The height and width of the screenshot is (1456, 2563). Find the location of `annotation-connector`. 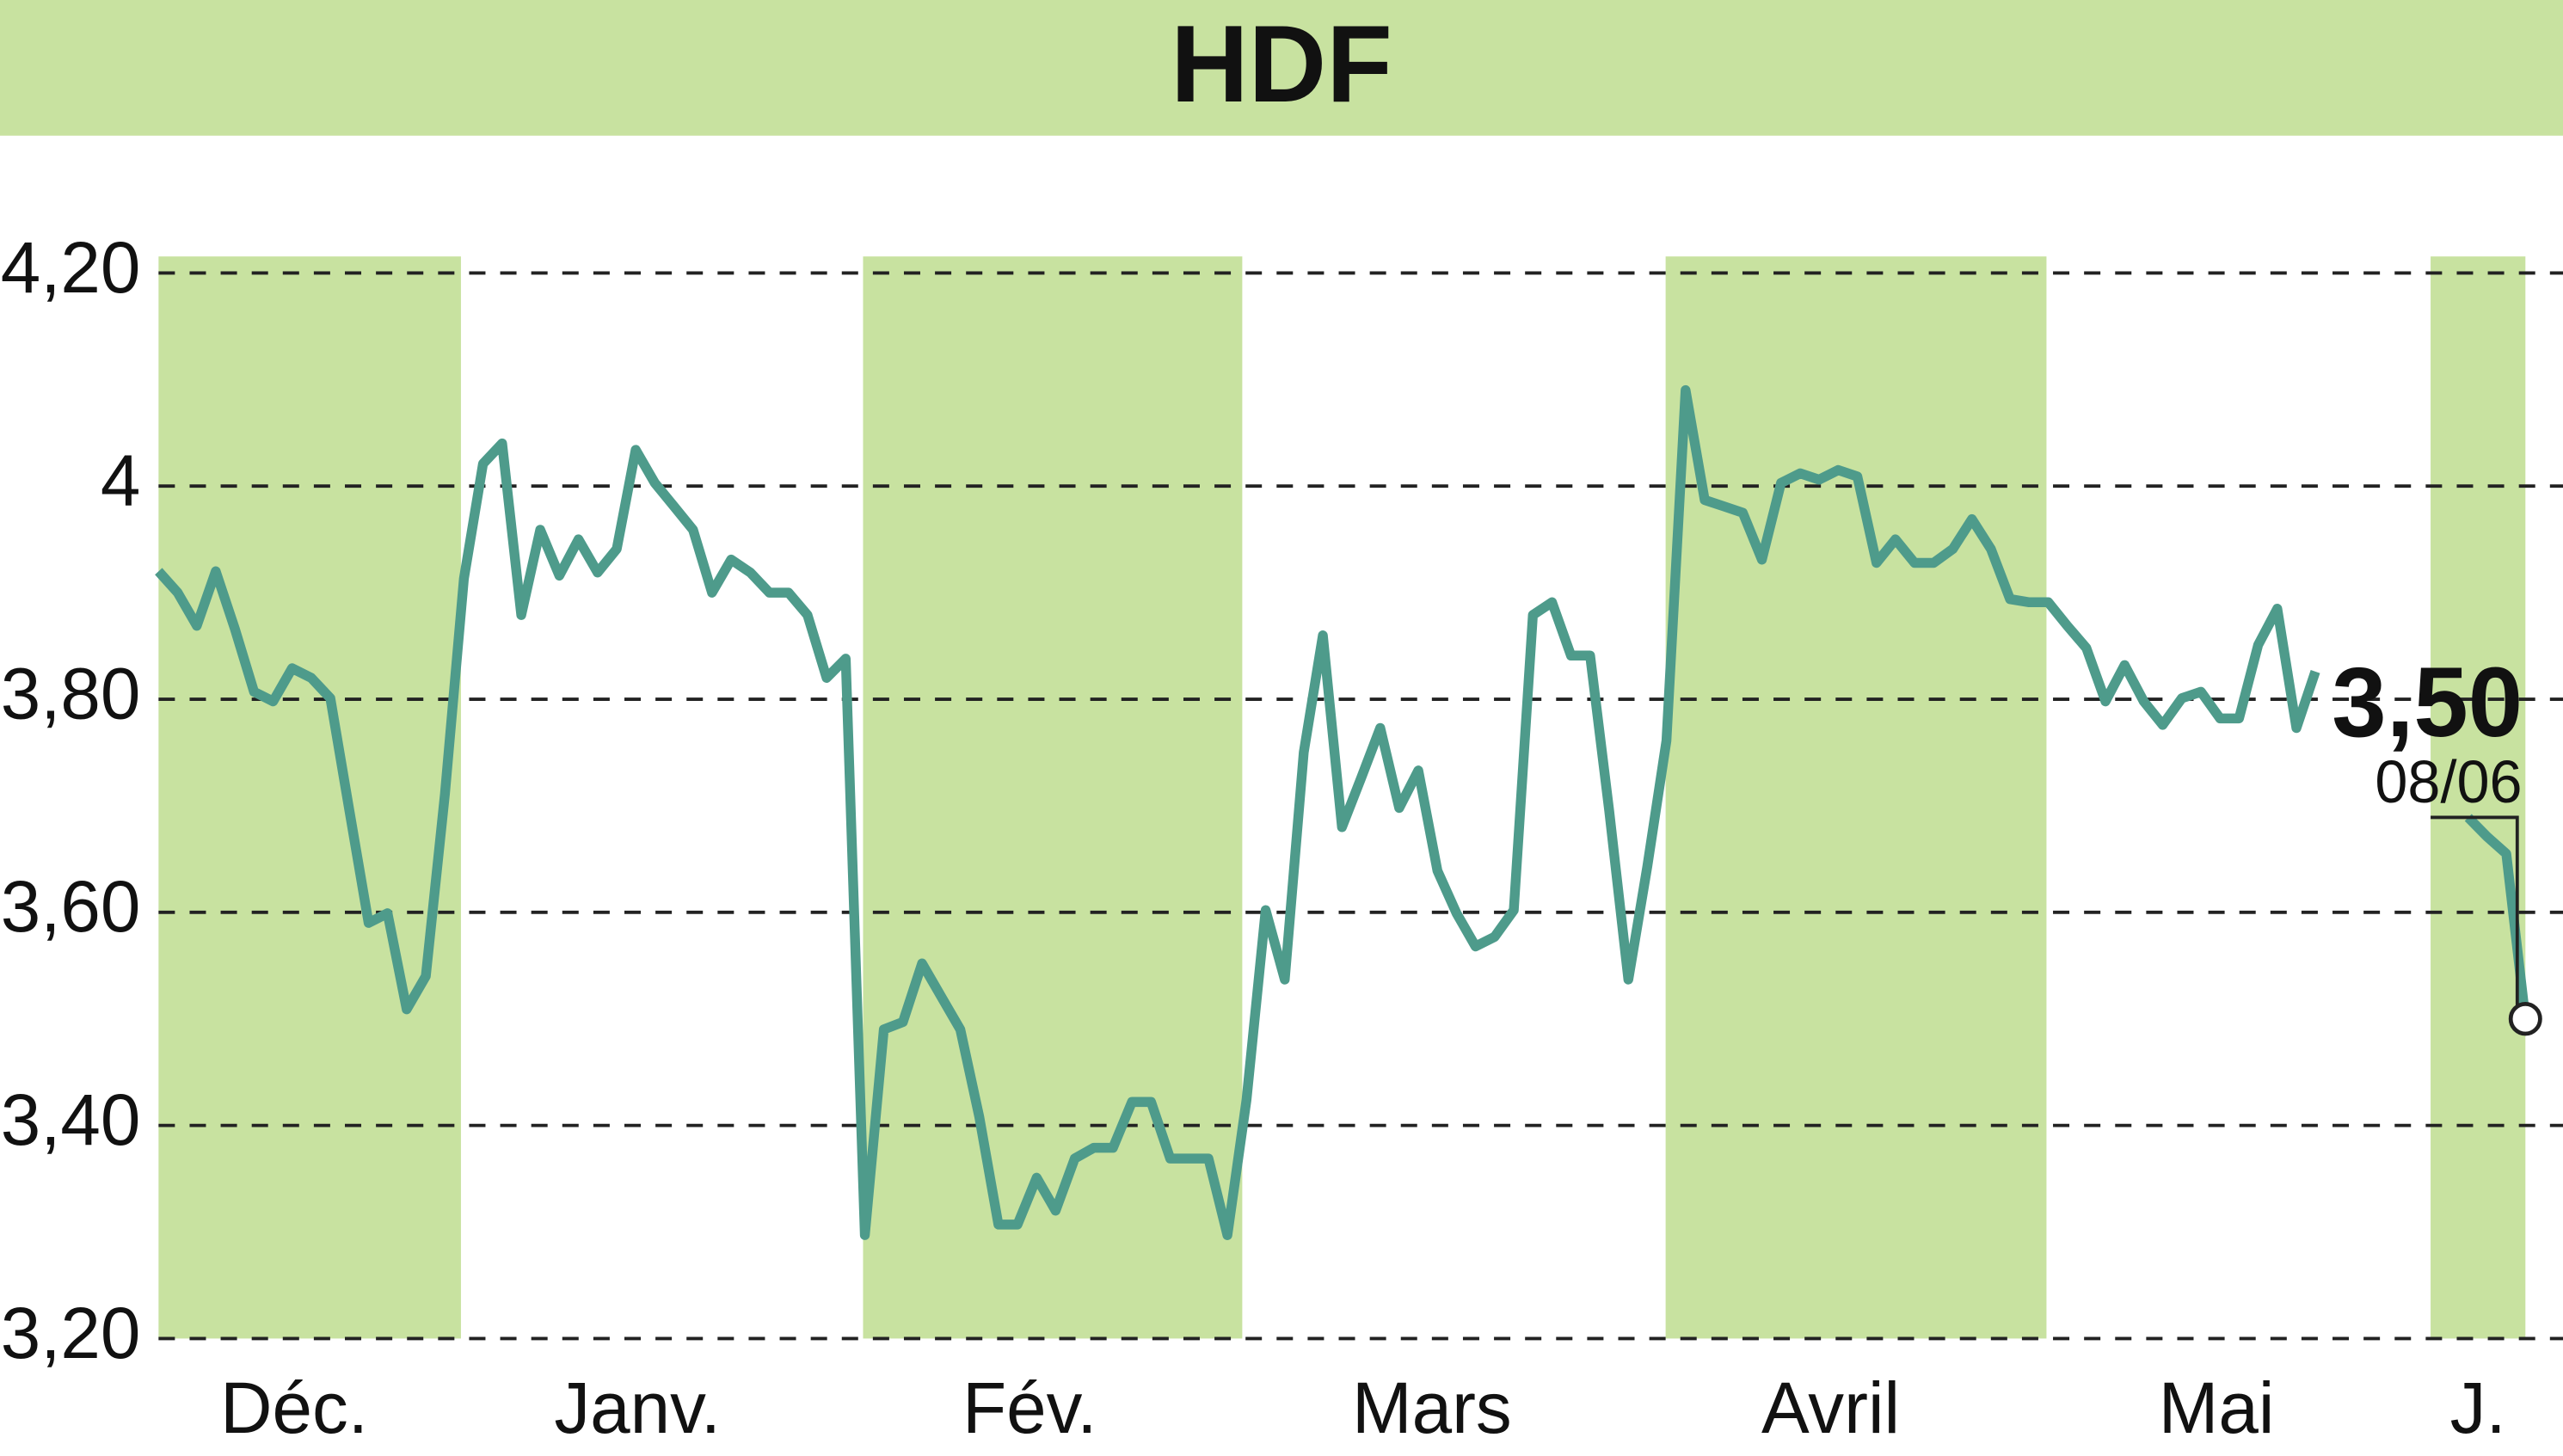

annotation-connector is located at coordinates (2475, 917).